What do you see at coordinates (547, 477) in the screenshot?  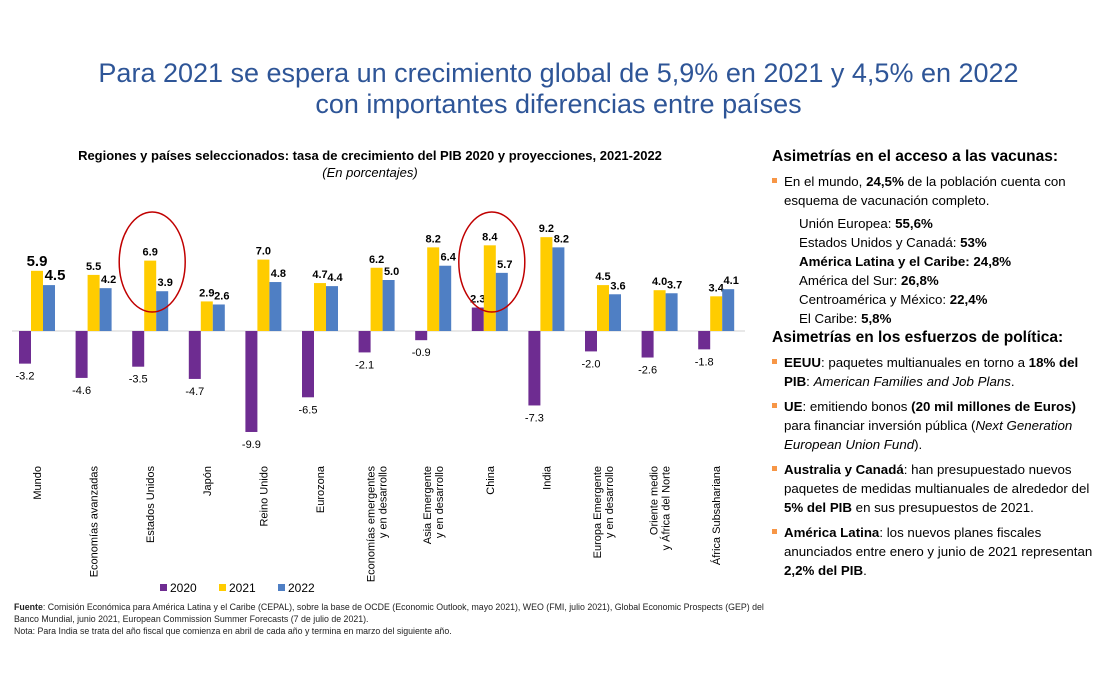 I see `category-label-9-0: India` at bounding box center [547, 477].